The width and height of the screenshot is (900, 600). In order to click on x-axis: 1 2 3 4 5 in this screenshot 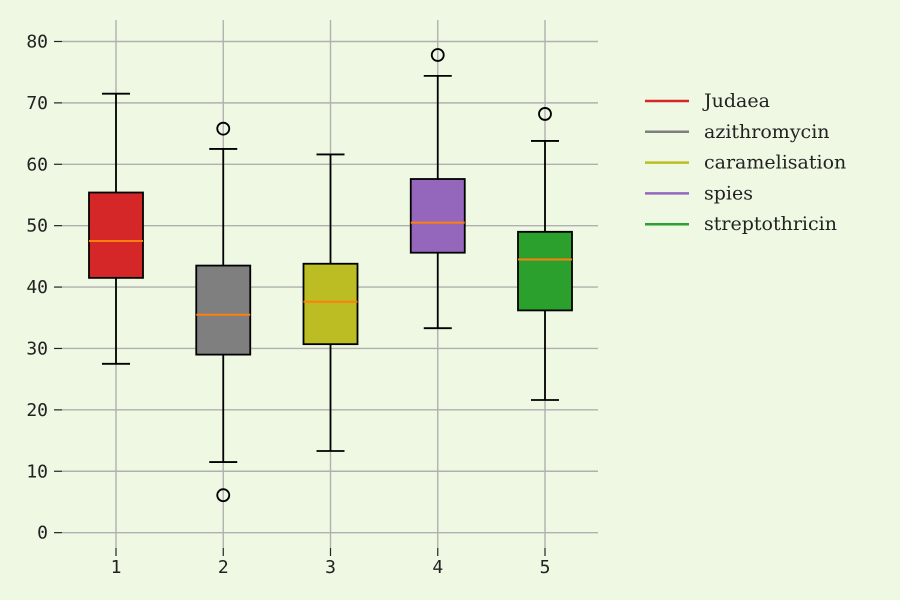, I will do `click(331, 563)`.